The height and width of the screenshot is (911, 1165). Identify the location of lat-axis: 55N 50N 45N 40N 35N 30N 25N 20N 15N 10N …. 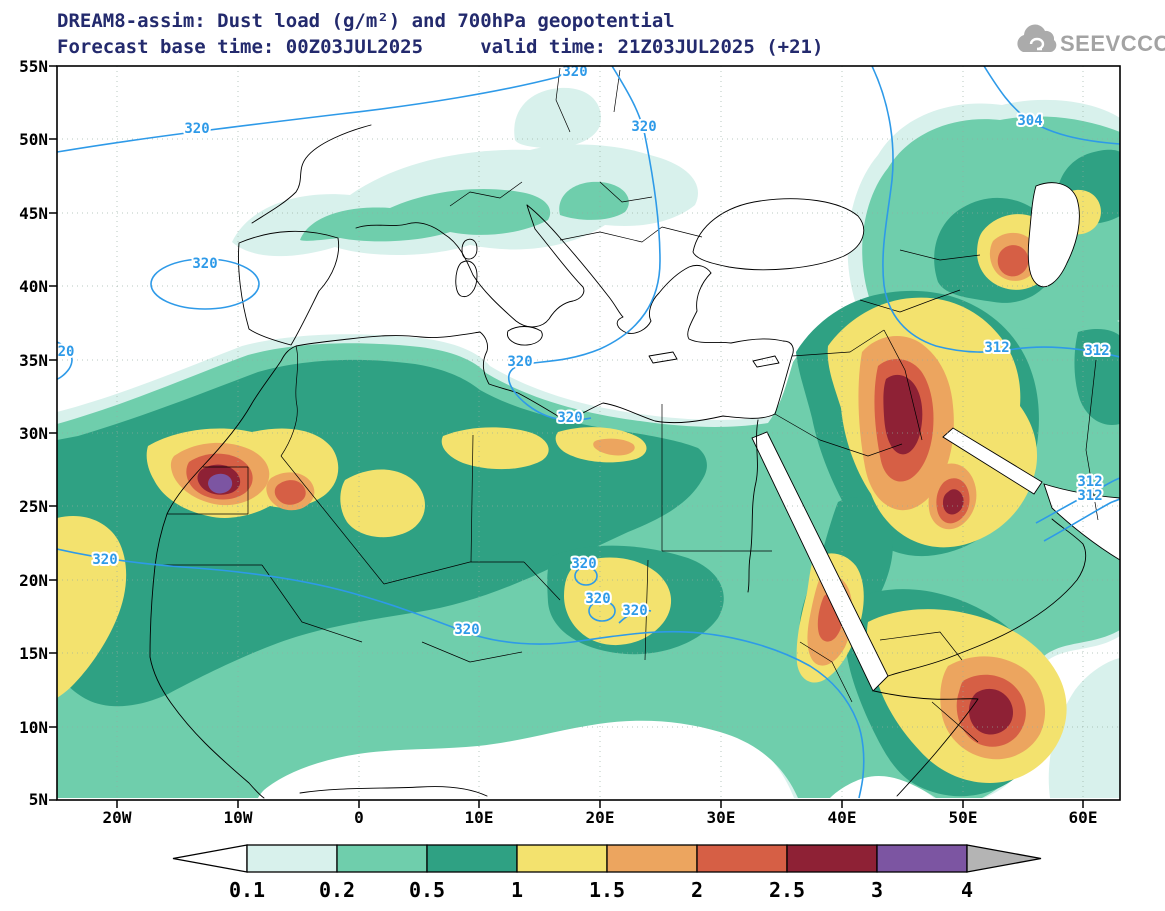
(33, 433).